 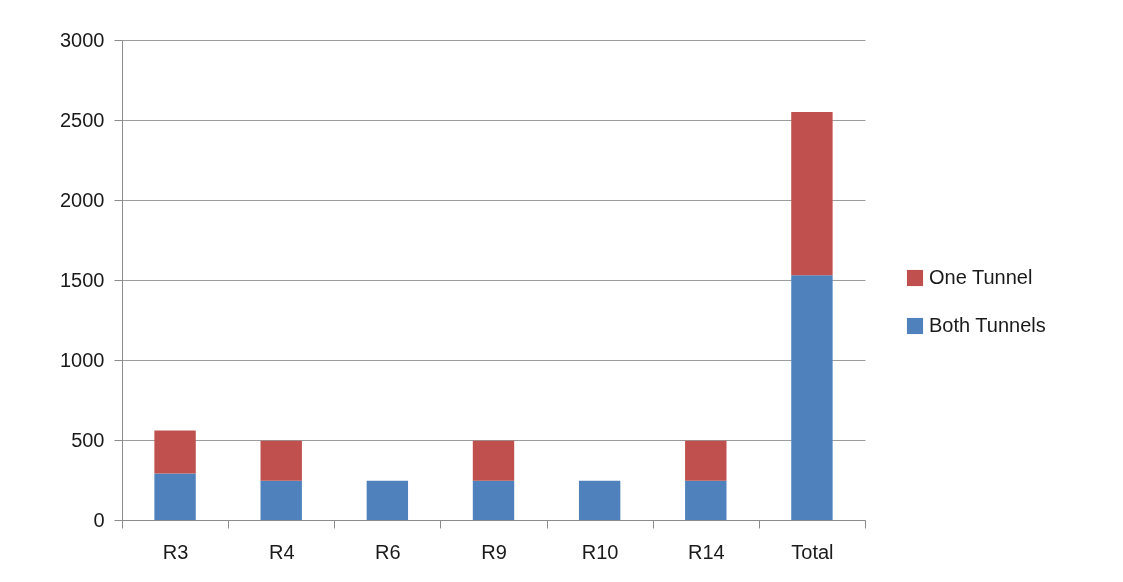 I want to click on y-tick-label: 2500, so click(x=82, y=119).